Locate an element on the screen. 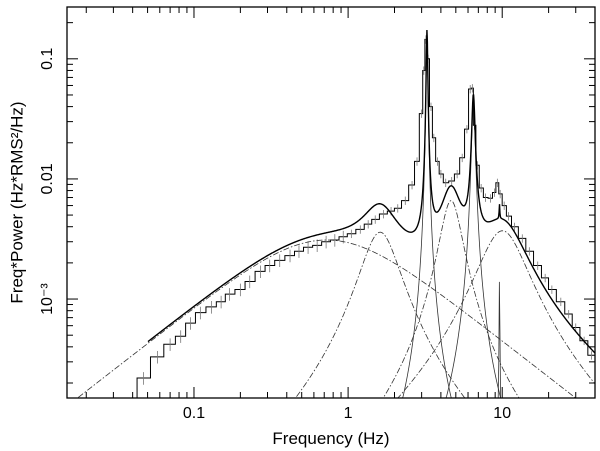 The image size is (600, 451). y-tick-label: 0.01 is located at coordinates (47, 178).